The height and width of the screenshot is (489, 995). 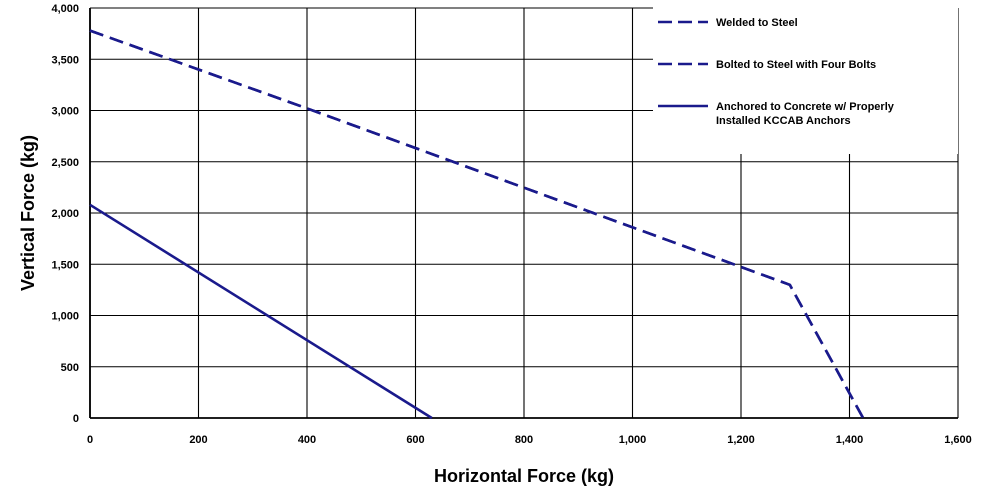 I want to click on x-tick-label: 800, so click(x=524, y=440).